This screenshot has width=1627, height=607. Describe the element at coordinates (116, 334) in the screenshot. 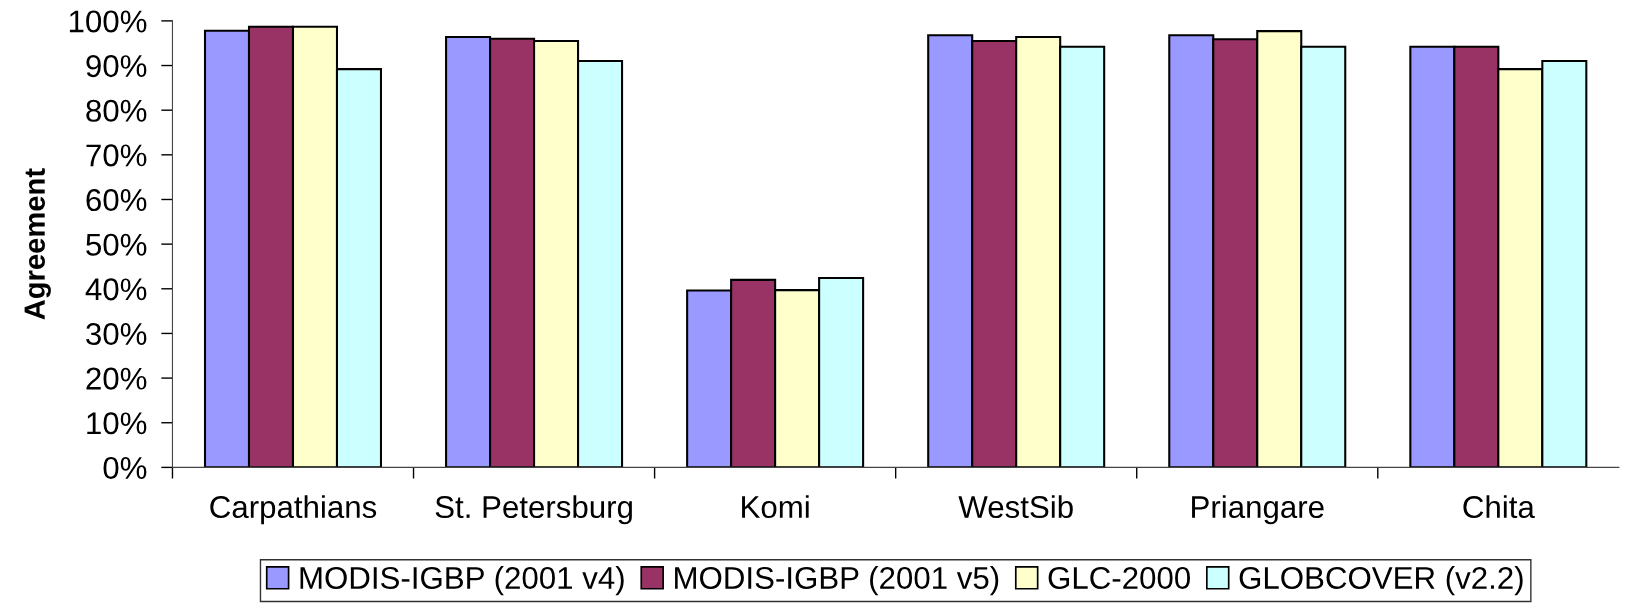

I see `y-tick-label: 30%` at that location.